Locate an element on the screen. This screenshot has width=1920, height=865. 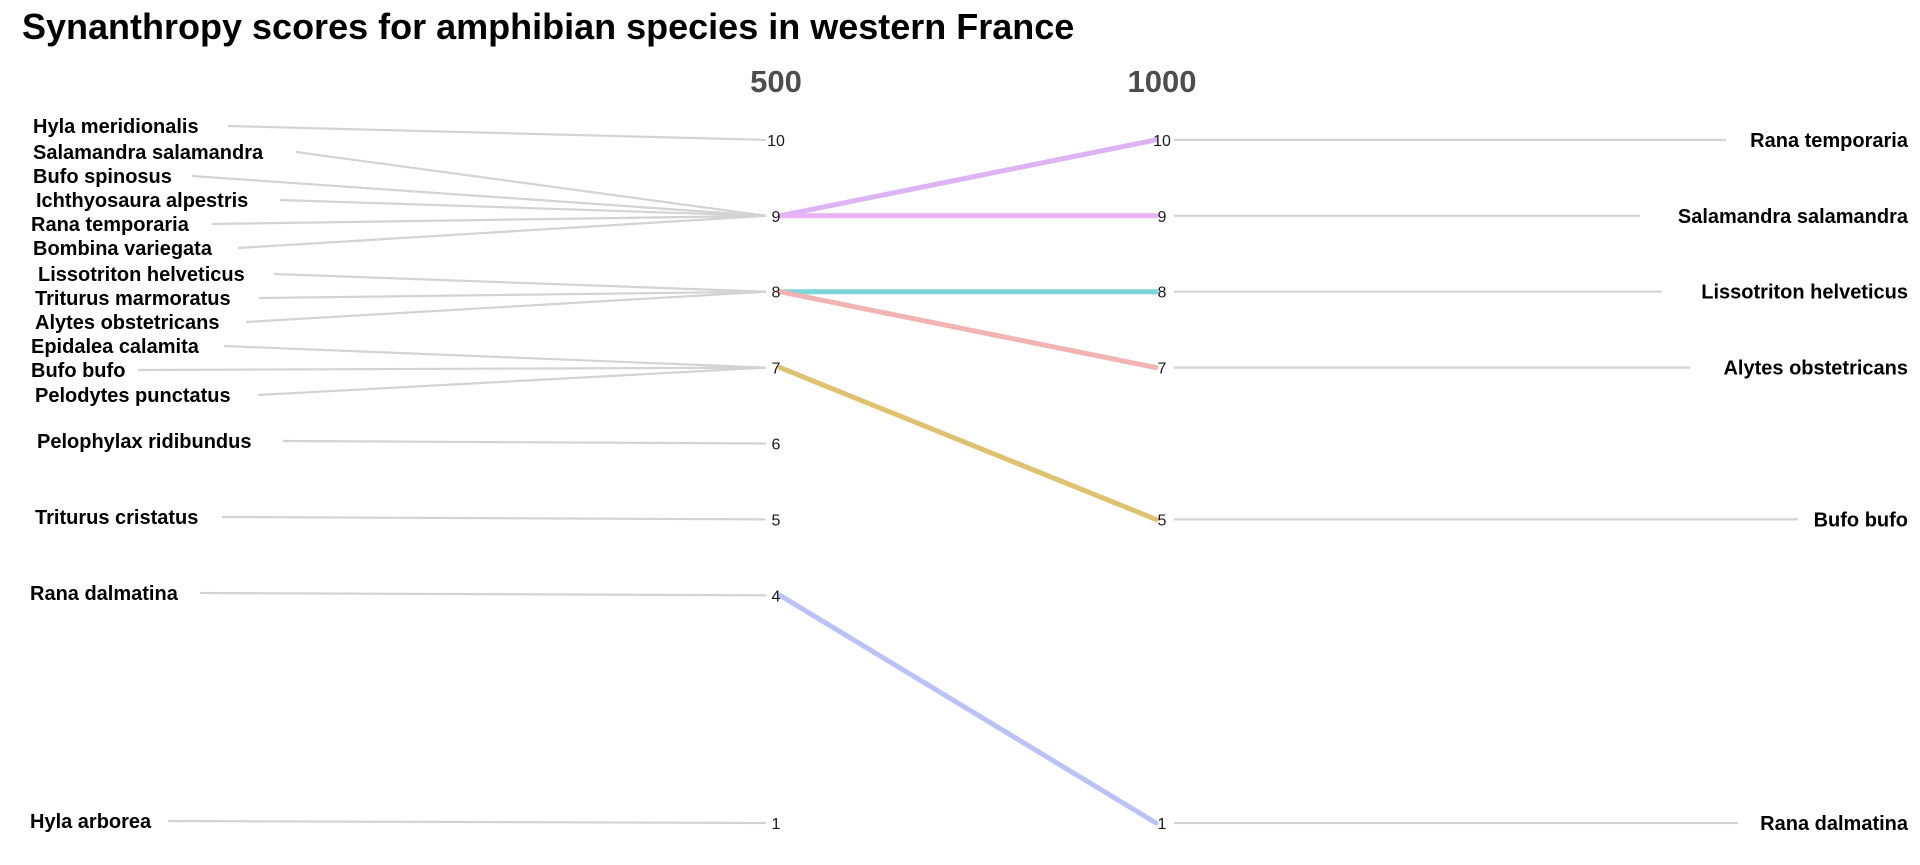
score-label-1000: 9 is located at coordinates (1162, 217).